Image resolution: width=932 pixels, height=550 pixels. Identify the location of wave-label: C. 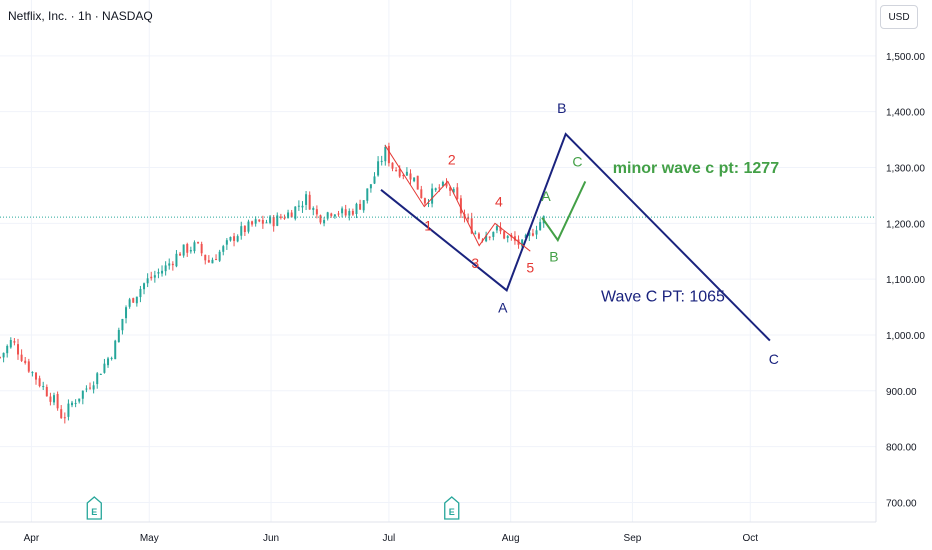
(774, 359).